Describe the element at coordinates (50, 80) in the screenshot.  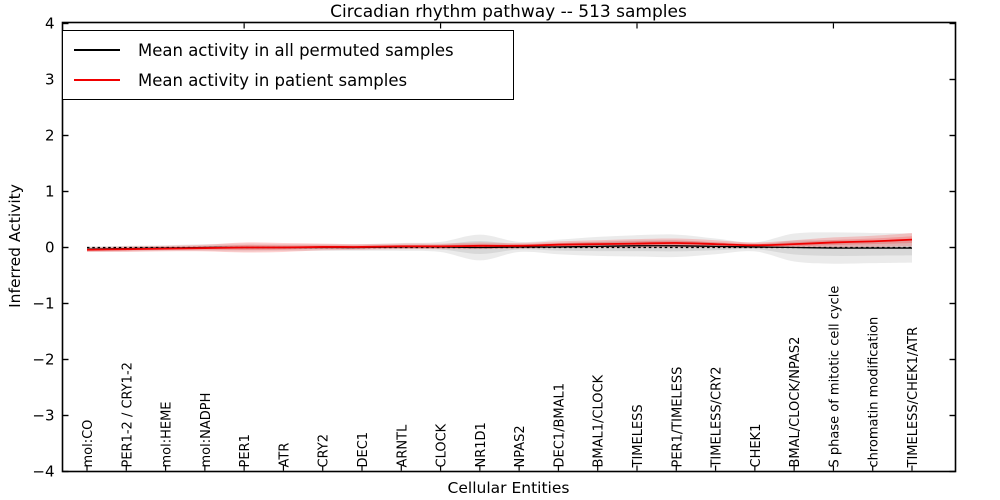
I see `y-tick-label: 3` at that location.